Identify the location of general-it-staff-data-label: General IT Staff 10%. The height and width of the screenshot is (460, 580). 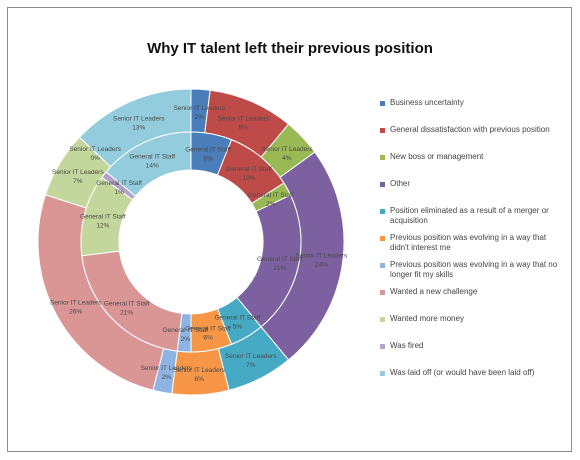
(249, 174).